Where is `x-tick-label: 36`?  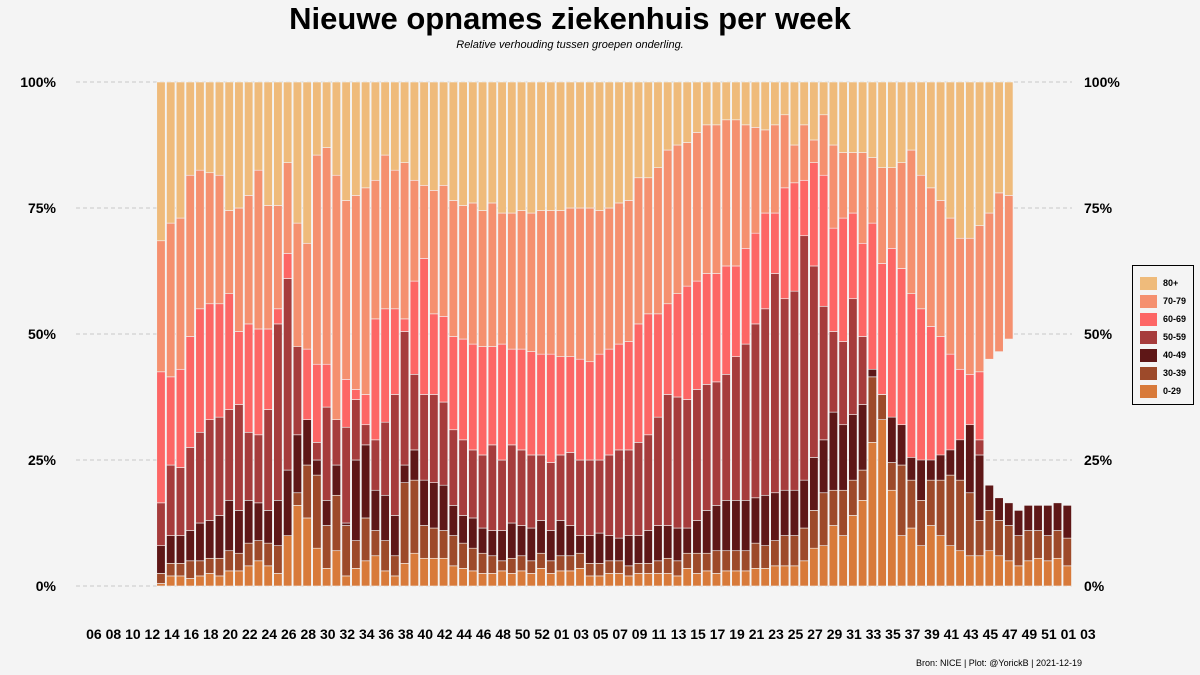
x-tick-label: 36 is located at coordinates (386, 634).